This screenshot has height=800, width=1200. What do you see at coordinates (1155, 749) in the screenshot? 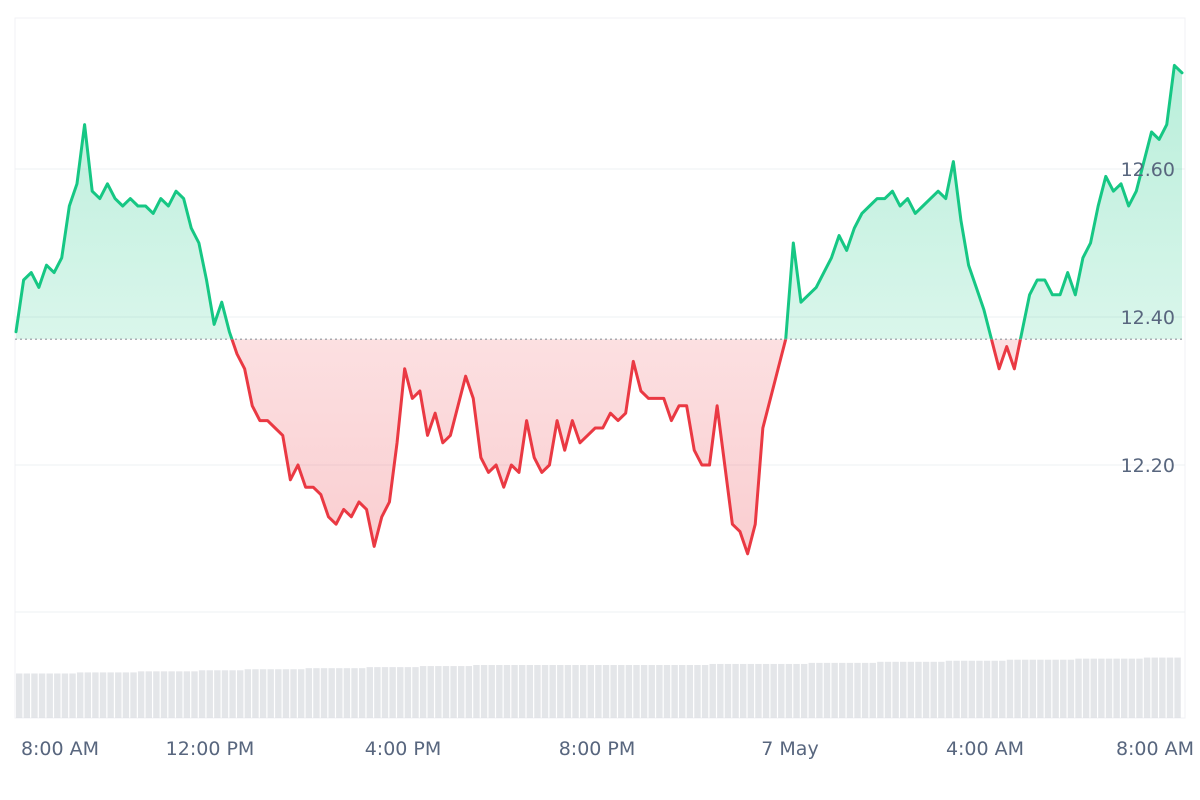
I see `x-tick-label: 8:00 AM` at bounding box center [1155, 749].